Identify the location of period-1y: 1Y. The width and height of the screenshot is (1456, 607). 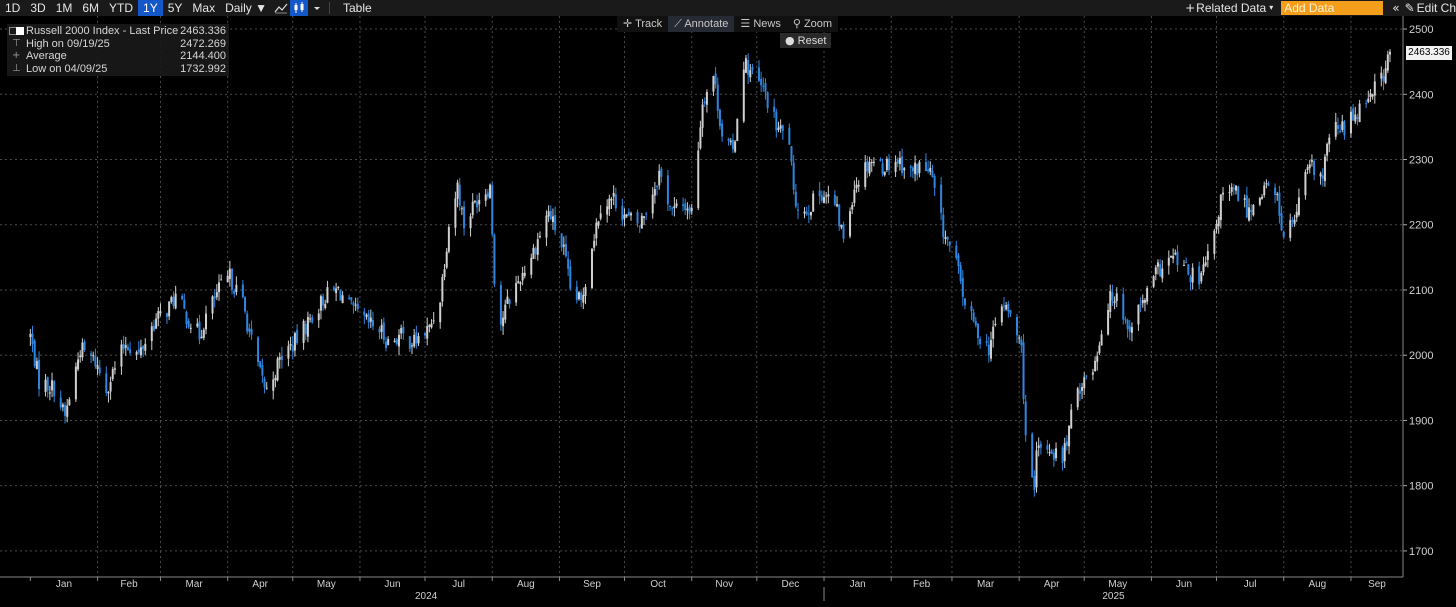
(150, 8).